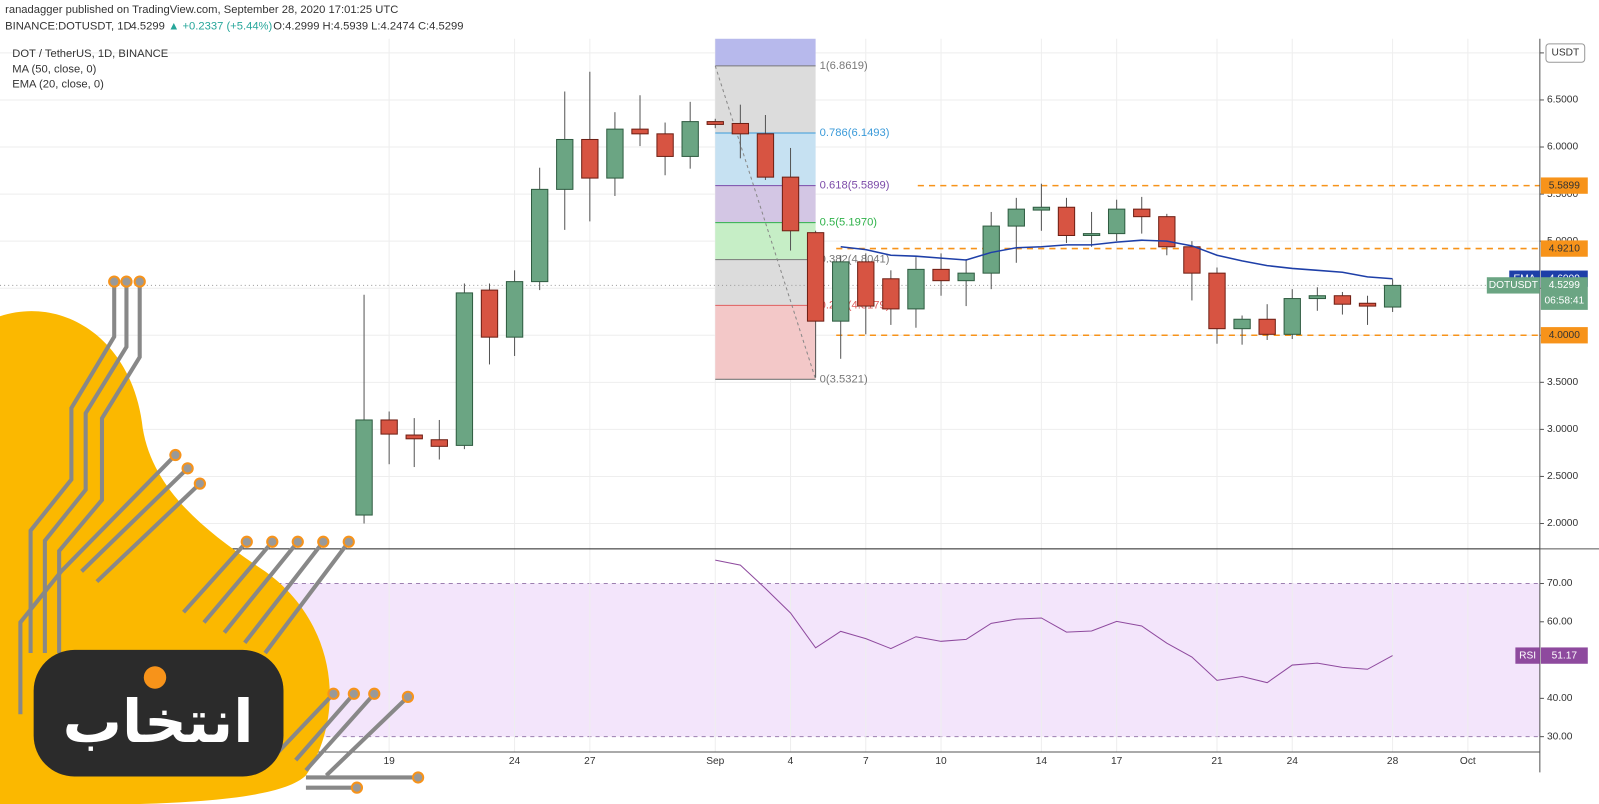  Describe the element at coordinates (1562, 194) in the screenshot. I see `y-tick-label: 5.5000` at that location.